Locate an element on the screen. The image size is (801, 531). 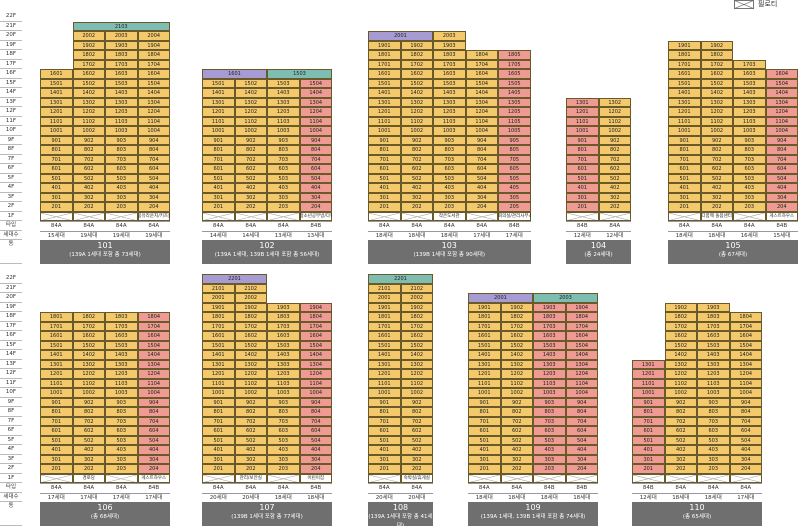
unit-cell: 801 is located at coordinates (684, 150).